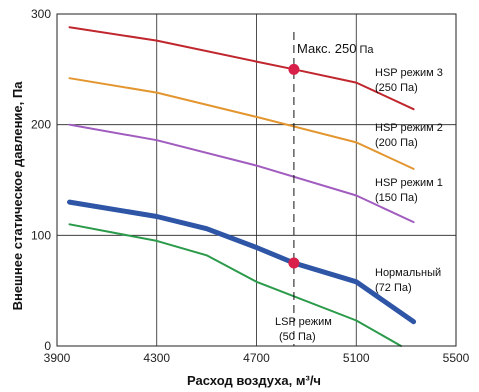 The image size is (479, 392). I want to click on hsp2-label: HSP режим 2, so click(409, 128).